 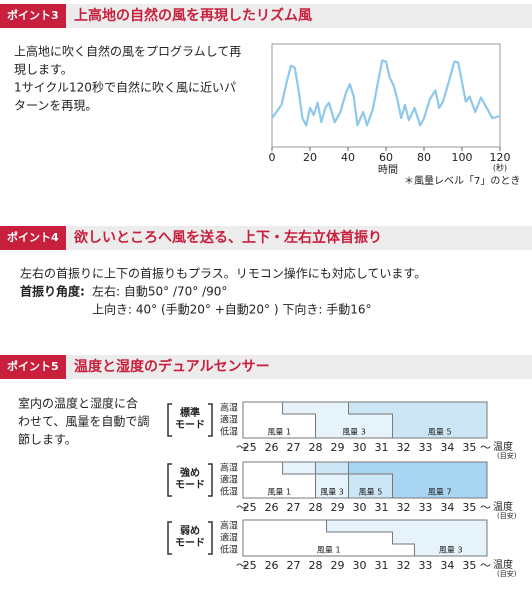 I want to click on header-title: 上高地の自然の風を再現したリズム風, so click(x=193, y=15).